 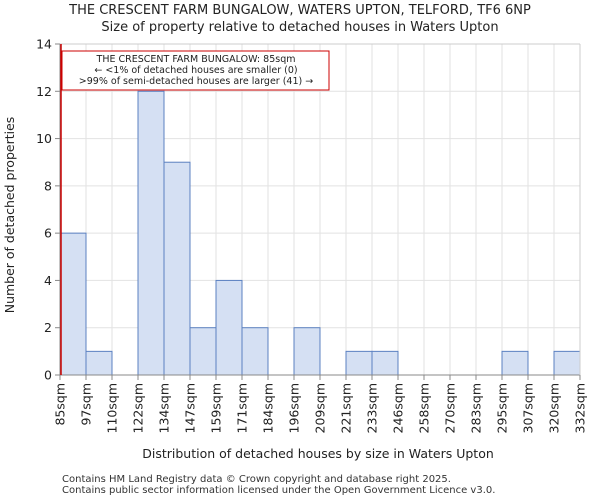 What do you see at coordinates (372, 408) in the screenshot?
I see `x-tick-label: 233sqm` at bounding box center [372, 408].